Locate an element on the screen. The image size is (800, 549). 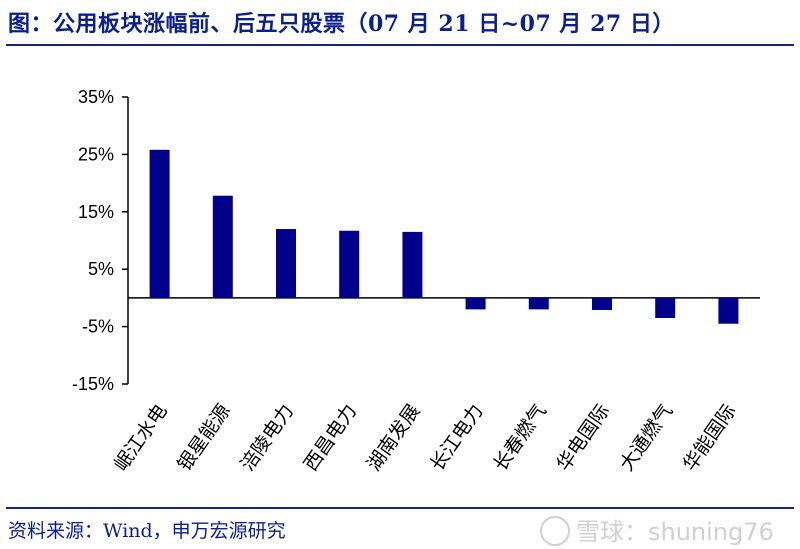
x-category-label: 银星能源 is located at coordinates (204, 437).